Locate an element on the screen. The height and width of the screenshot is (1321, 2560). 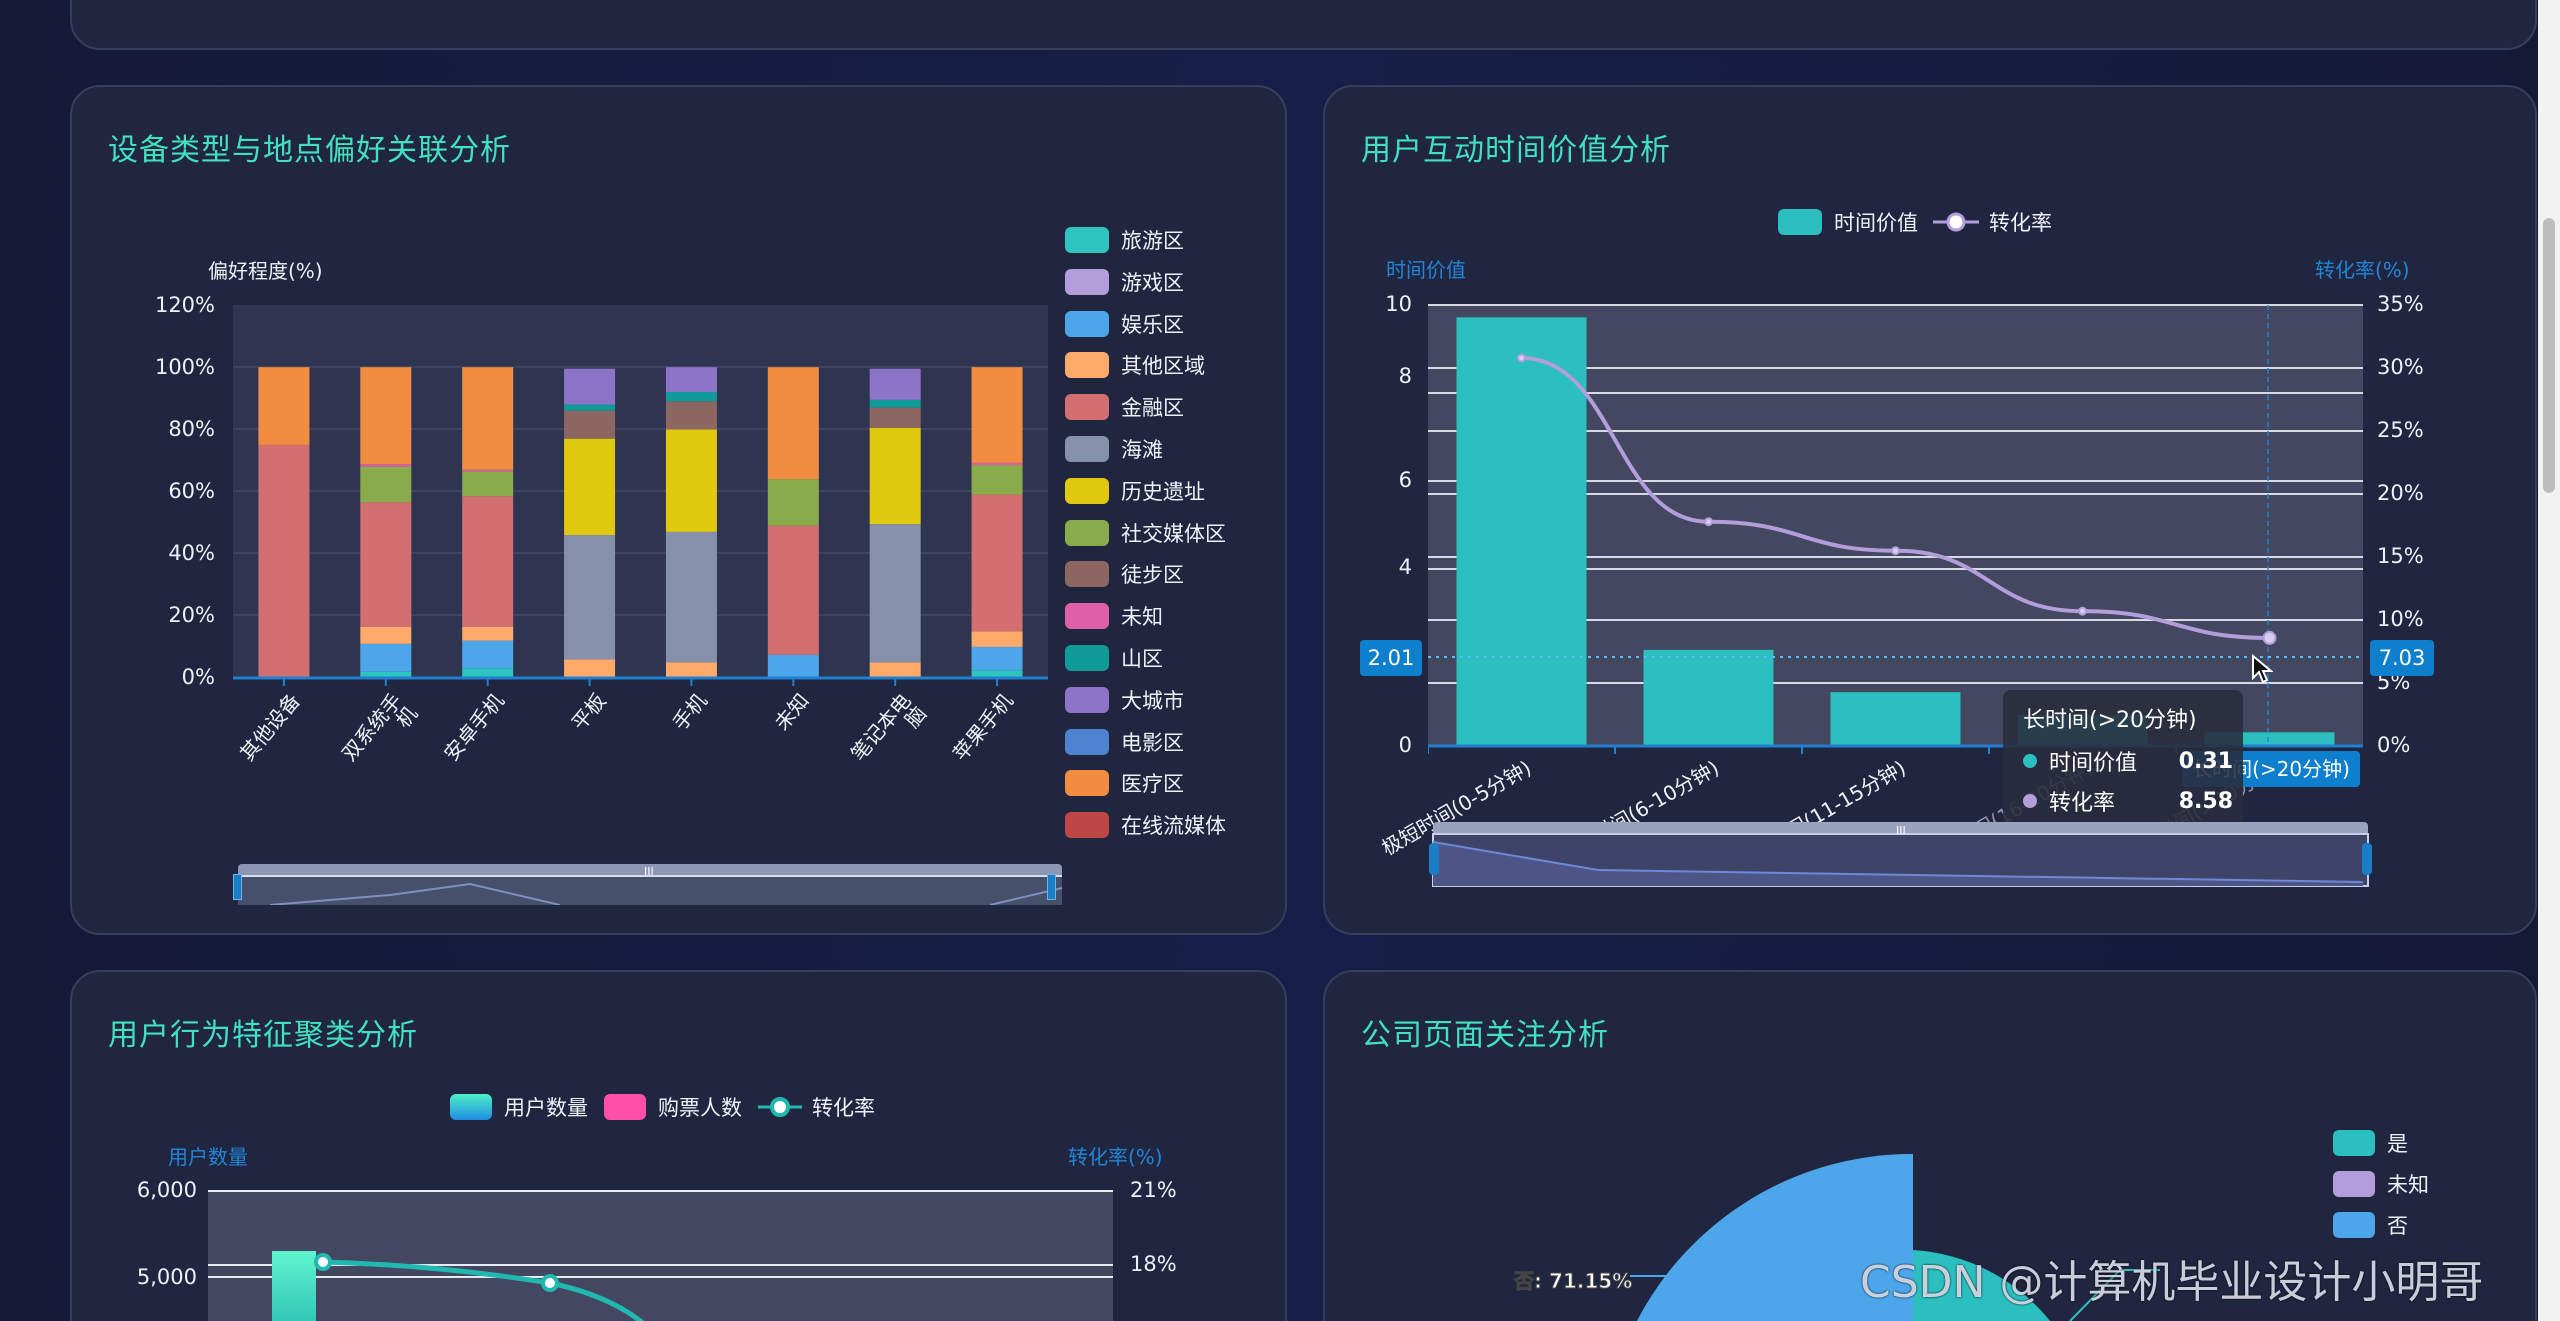
legend-item: 在线流媒体 is located at coordinates (1145, 825).